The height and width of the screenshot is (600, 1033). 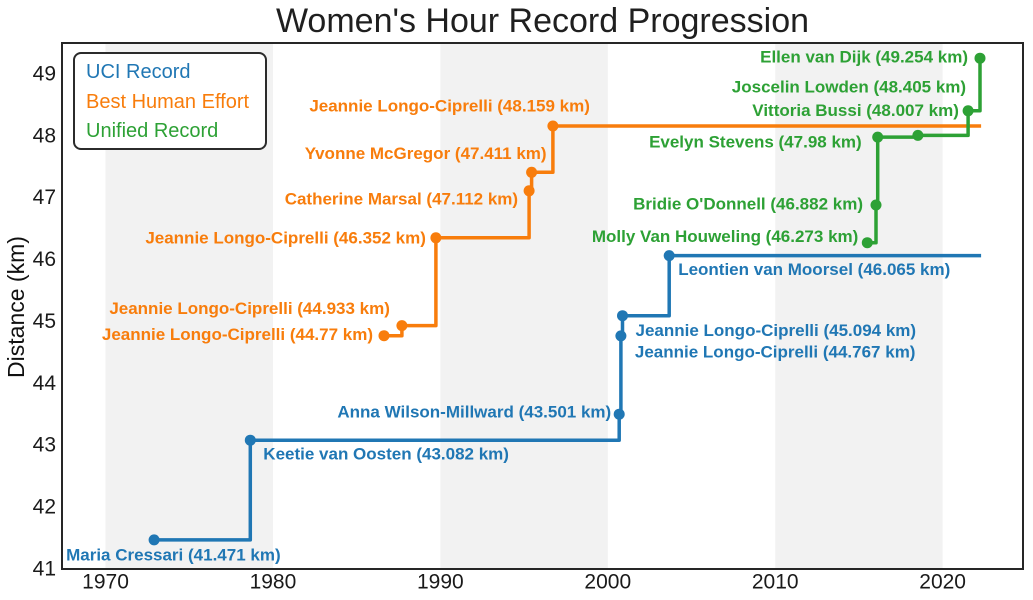 I want to click on y-tick-label: 41, so click(x=44, y=569).